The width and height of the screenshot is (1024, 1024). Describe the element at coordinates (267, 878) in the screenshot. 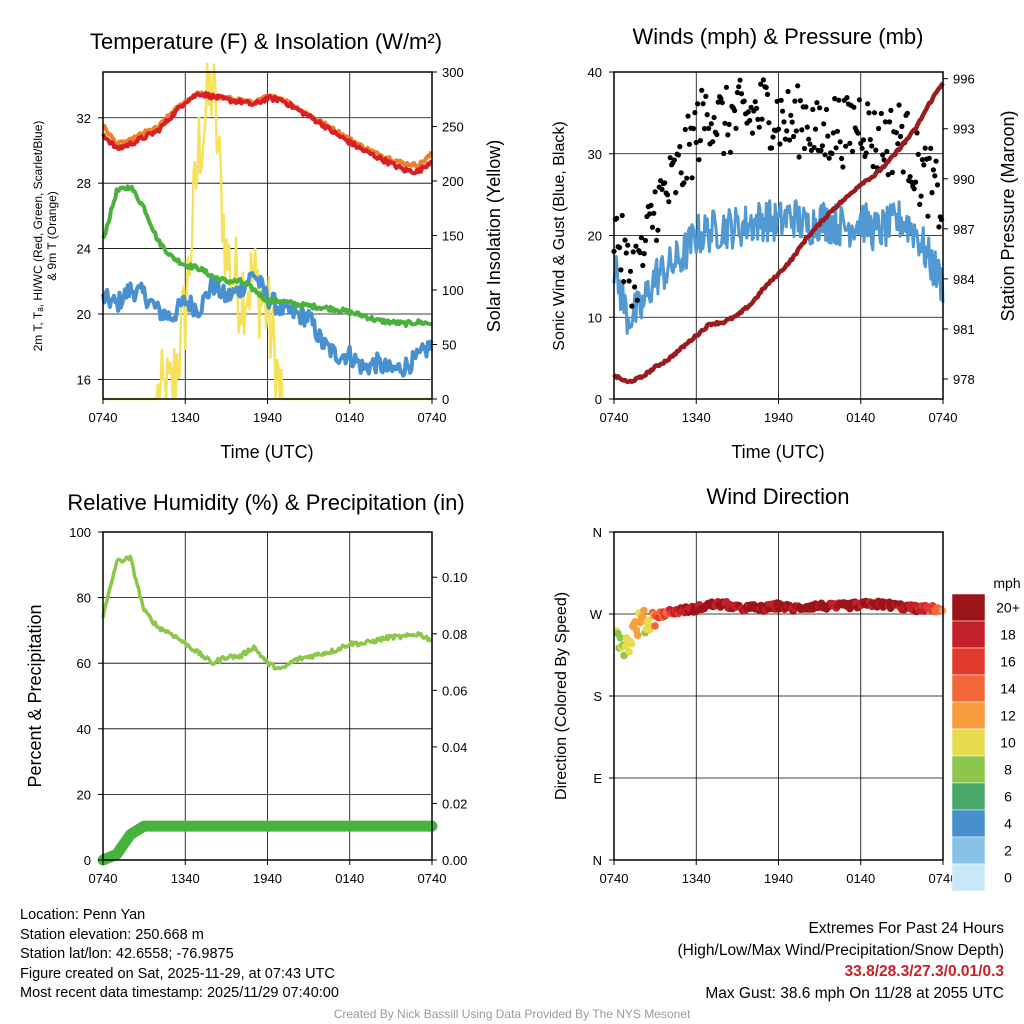

I see `x-tick-label: 1940` at that location.